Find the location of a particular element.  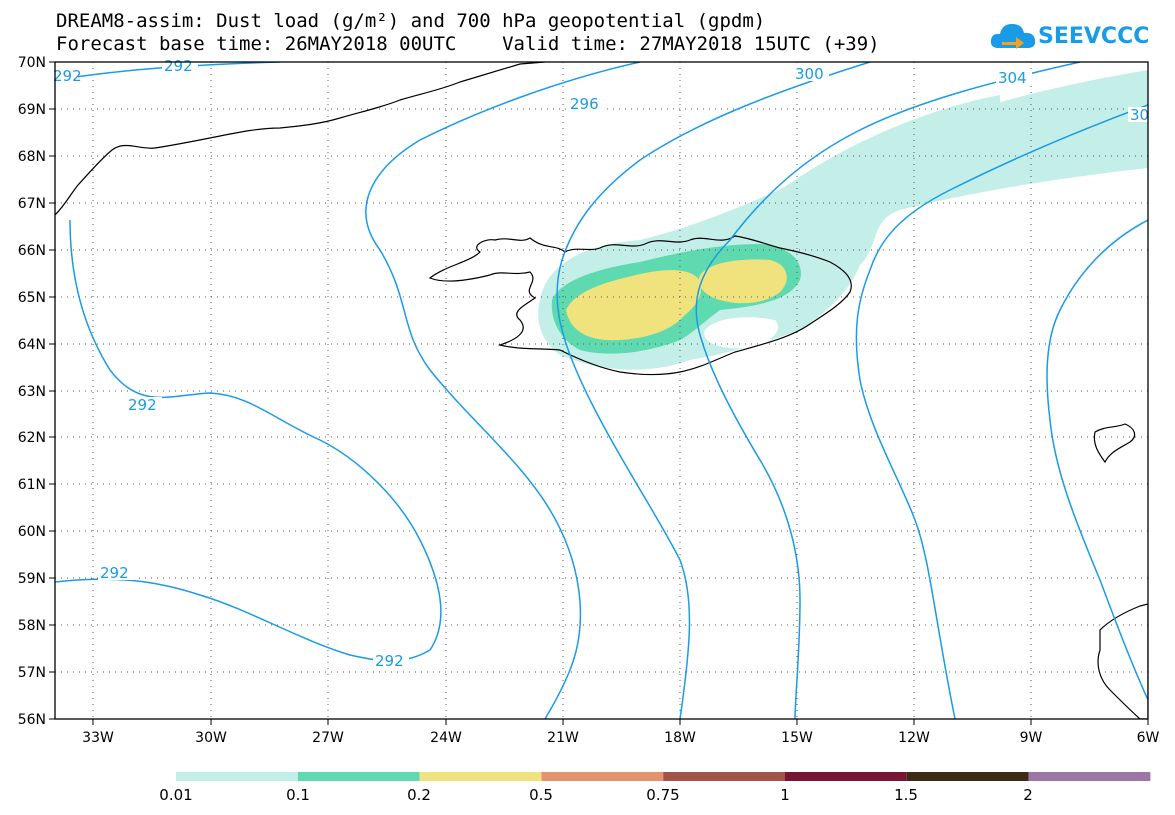

lat-label: 66N is located at coordinates (32, 251).